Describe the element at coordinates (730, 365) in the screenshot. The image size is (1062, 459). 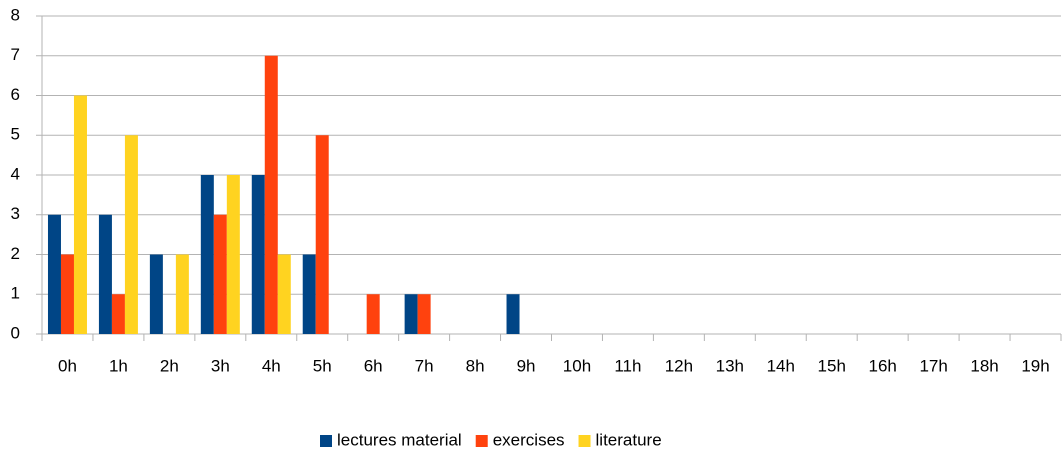
I see `x-tick-label: 13h` at that location.